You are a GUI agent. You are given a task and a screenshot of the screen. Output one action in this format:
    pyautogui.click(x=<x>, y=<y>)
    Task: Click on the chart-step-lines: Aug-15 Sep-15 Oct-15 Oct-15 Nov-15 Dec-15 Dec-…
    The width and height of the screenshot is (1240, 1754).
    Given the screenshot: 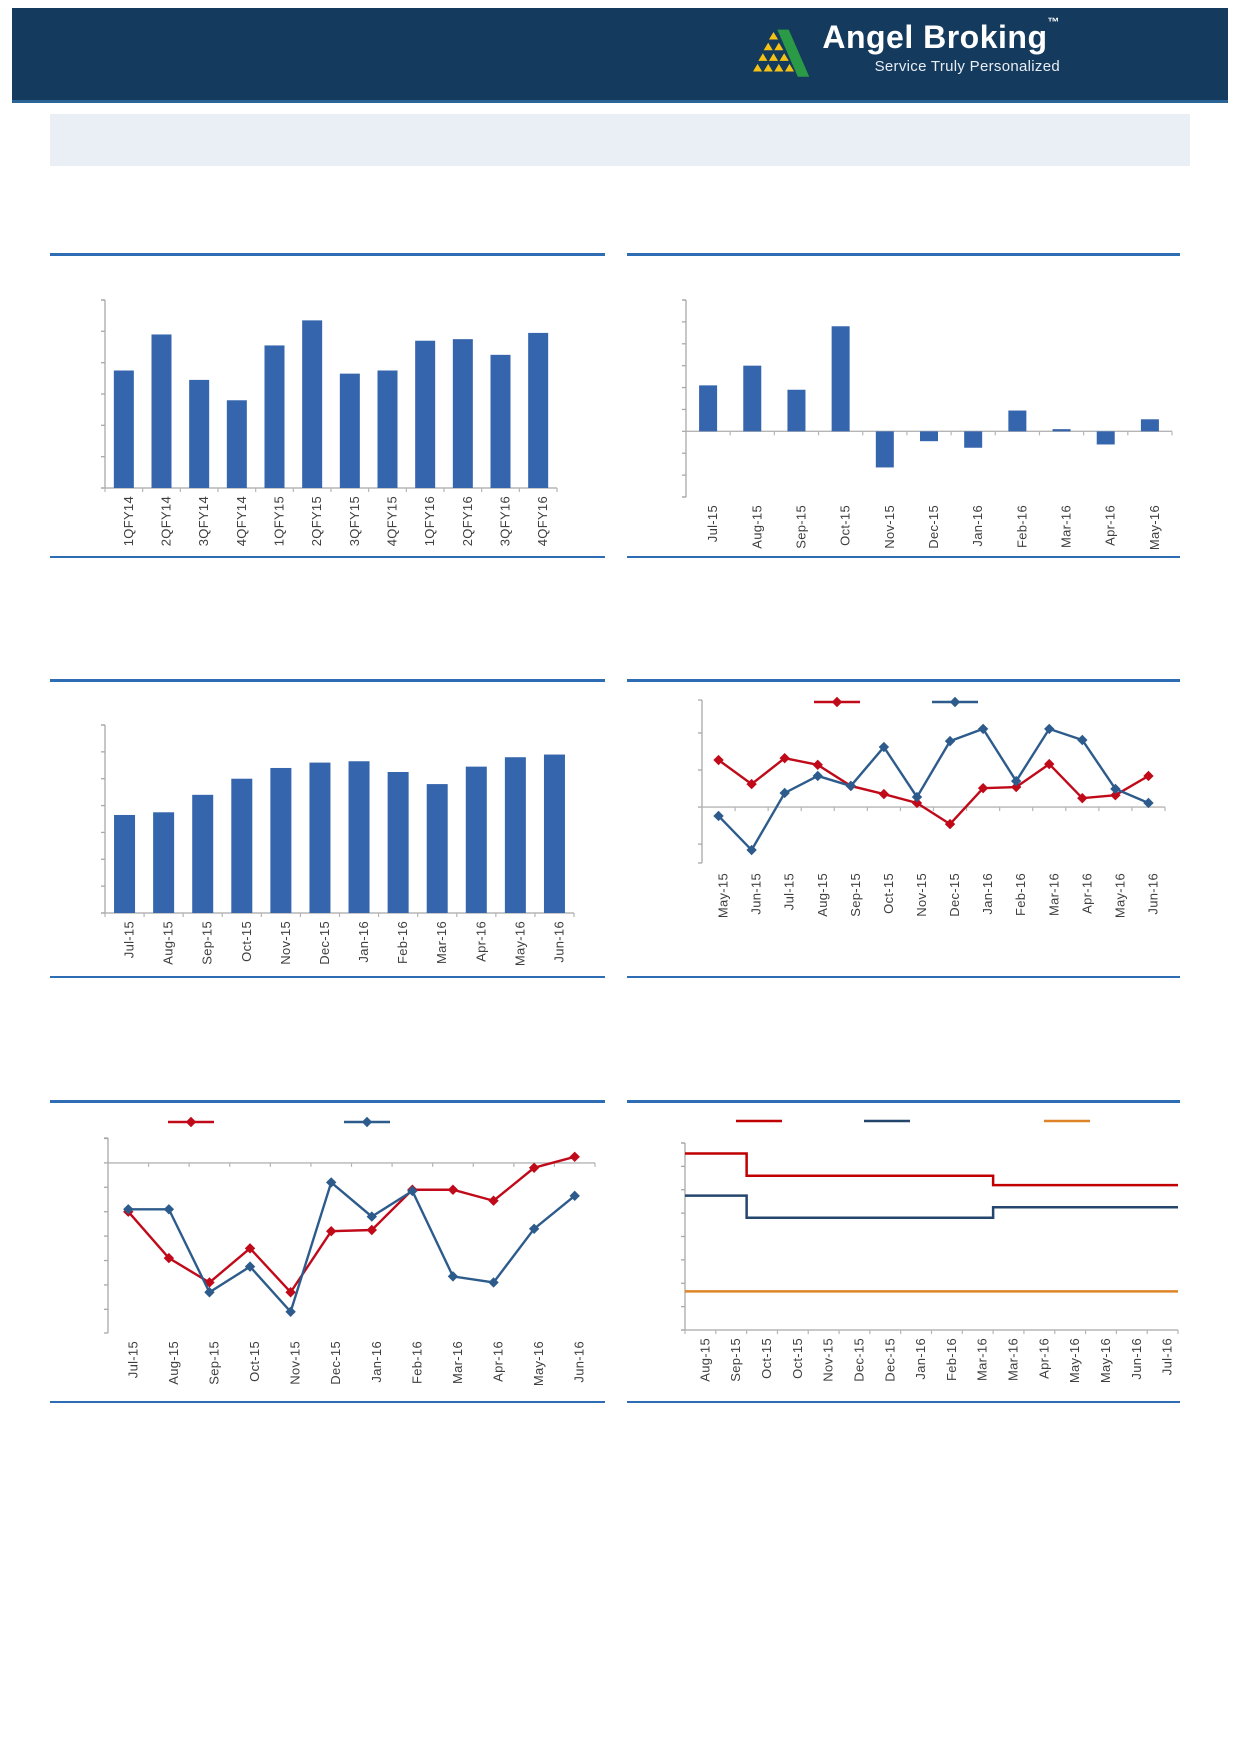 What is the action you would take?
    pyautogui.click(x=930, y=1251)
    